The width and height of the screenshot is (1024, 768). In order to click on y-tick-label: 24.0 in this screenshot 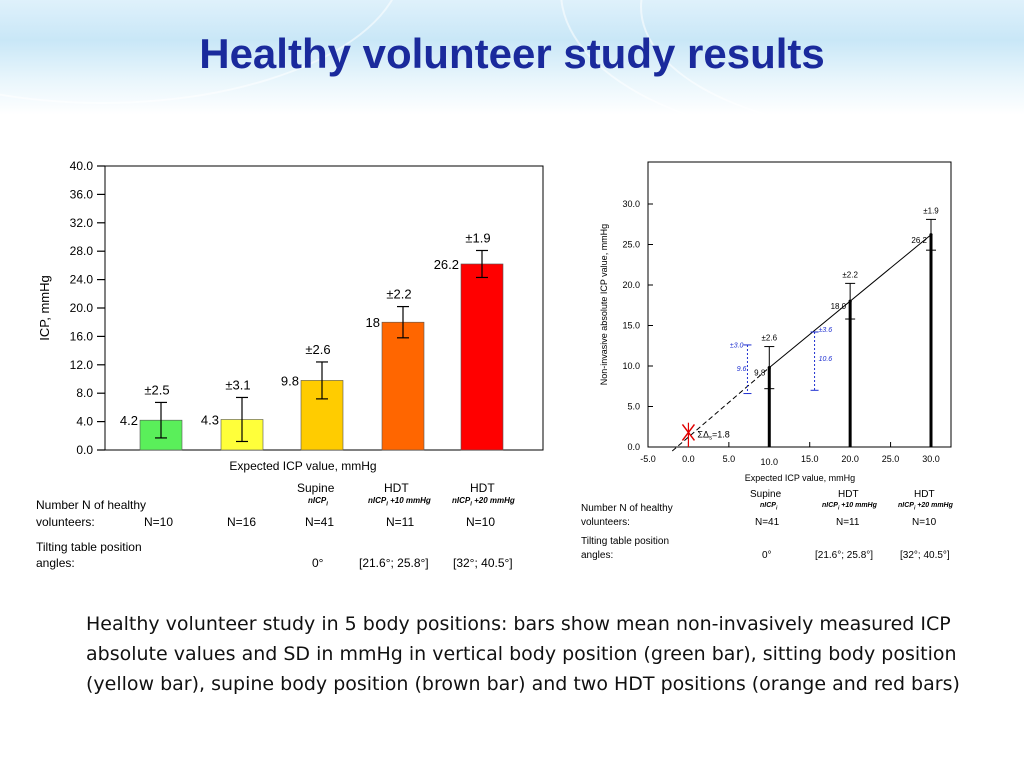, I will do `click(82, 280)`.